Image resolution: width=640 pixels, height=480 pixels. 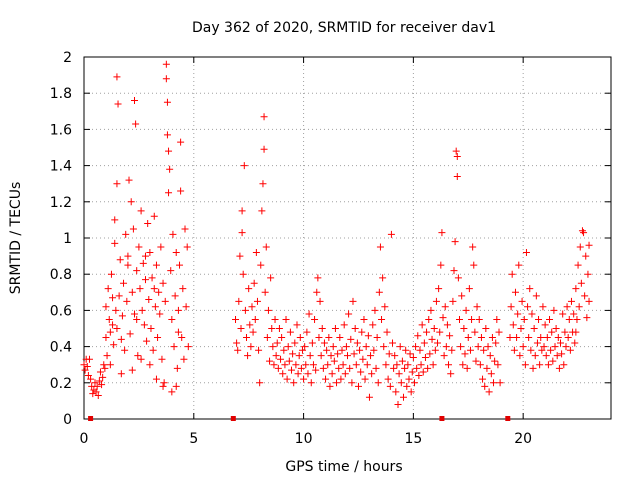 What do you see at coordinates (61, 94) in the screenshot?
I see `y-tick-label: 1.8` at bounding box center [61, 94].